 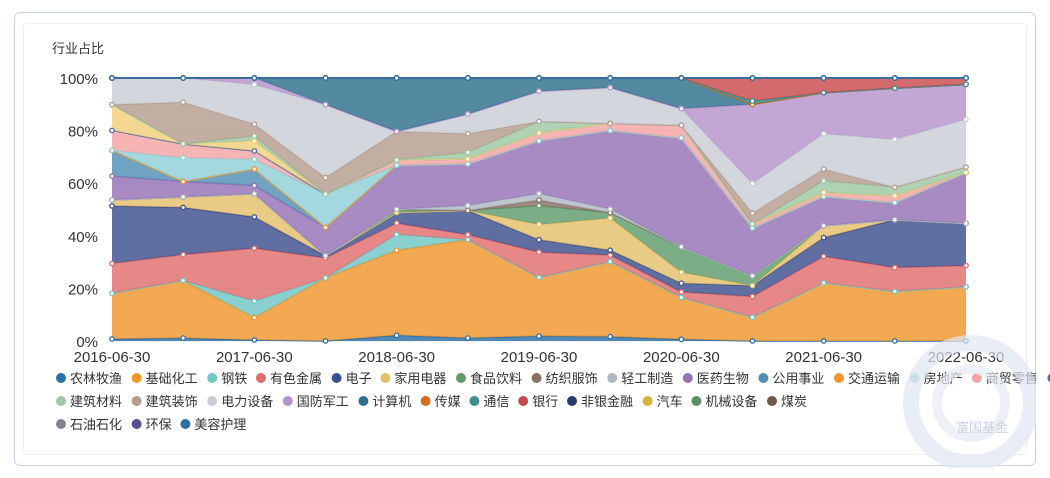 I want to click on y-tick-label: 0%, so click(x=87, y=342).